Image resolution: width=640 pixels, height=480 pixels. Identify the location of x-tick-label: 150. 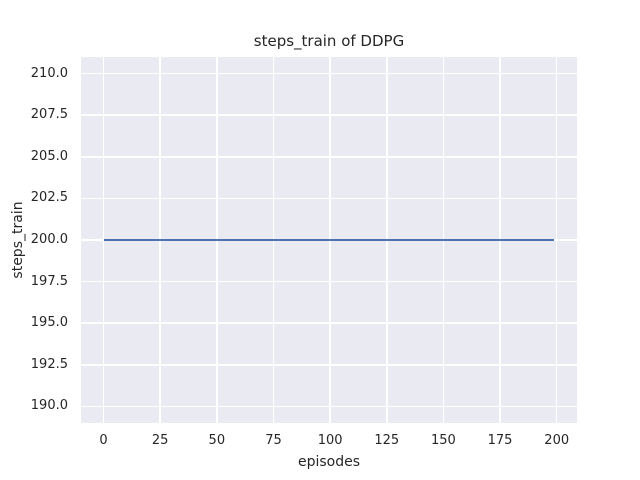
(443, 440).